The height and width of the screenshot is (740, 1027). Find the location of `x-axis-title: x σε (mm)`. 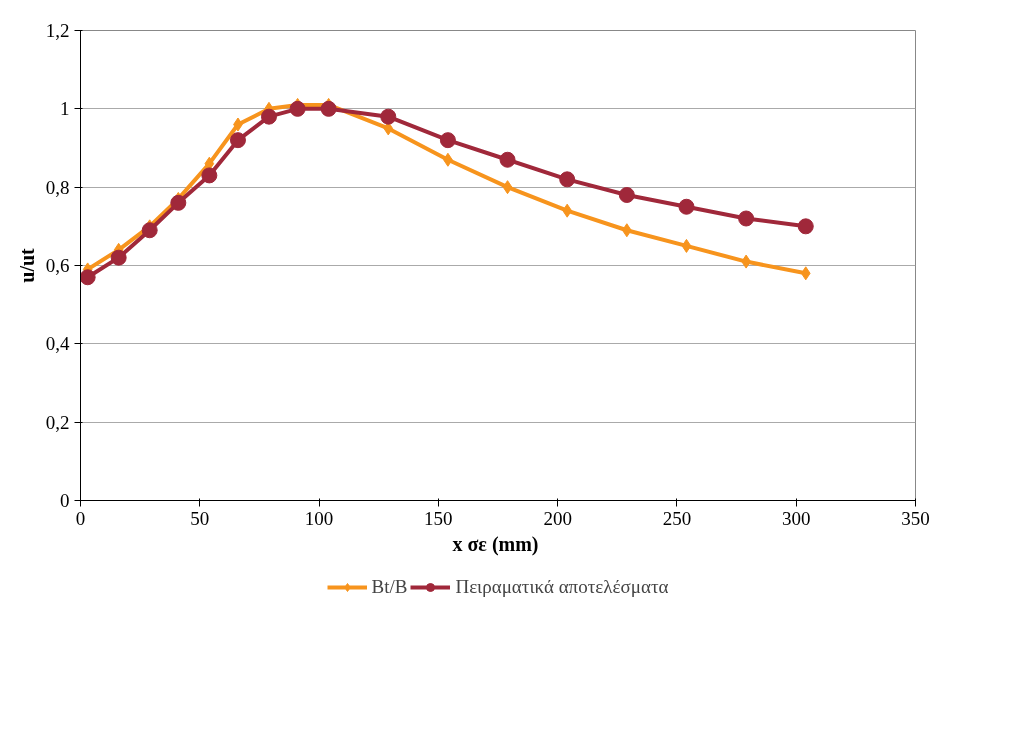

x-axis-title: x σε (mm) is located at coordinates (495, 544).